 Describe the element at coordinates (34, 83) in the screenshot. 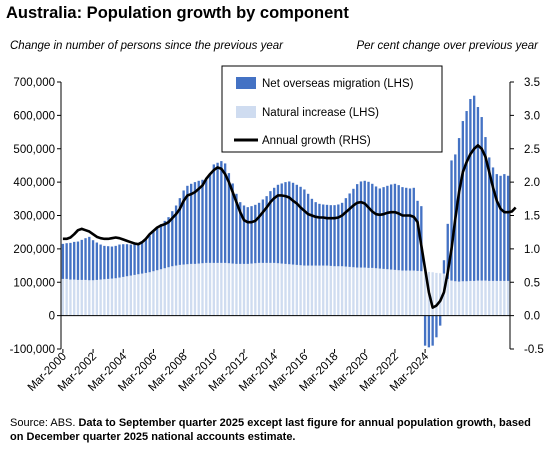

I see `left-tick-label: 700,000` at that location.